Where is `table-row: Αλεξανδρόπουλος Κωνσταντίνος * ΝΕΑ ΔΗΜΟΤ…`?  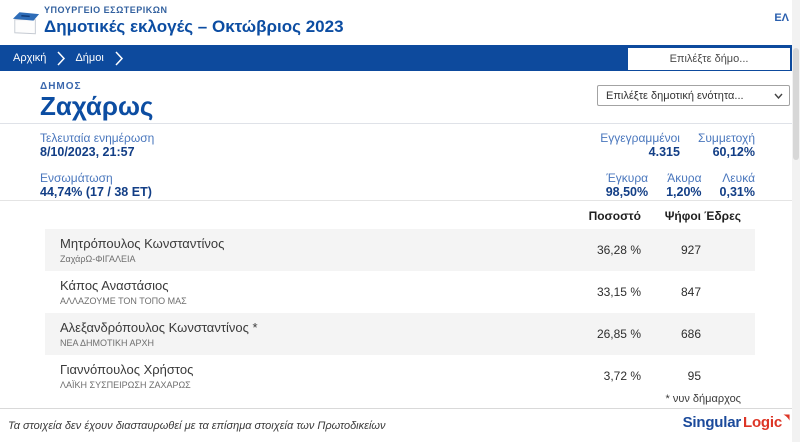
table-row: Αλεξανδρόπουλος Κωνσταντίνος * ΝΕΑ ΔΗΜΟΤ… is located at coordinates (400, 334).